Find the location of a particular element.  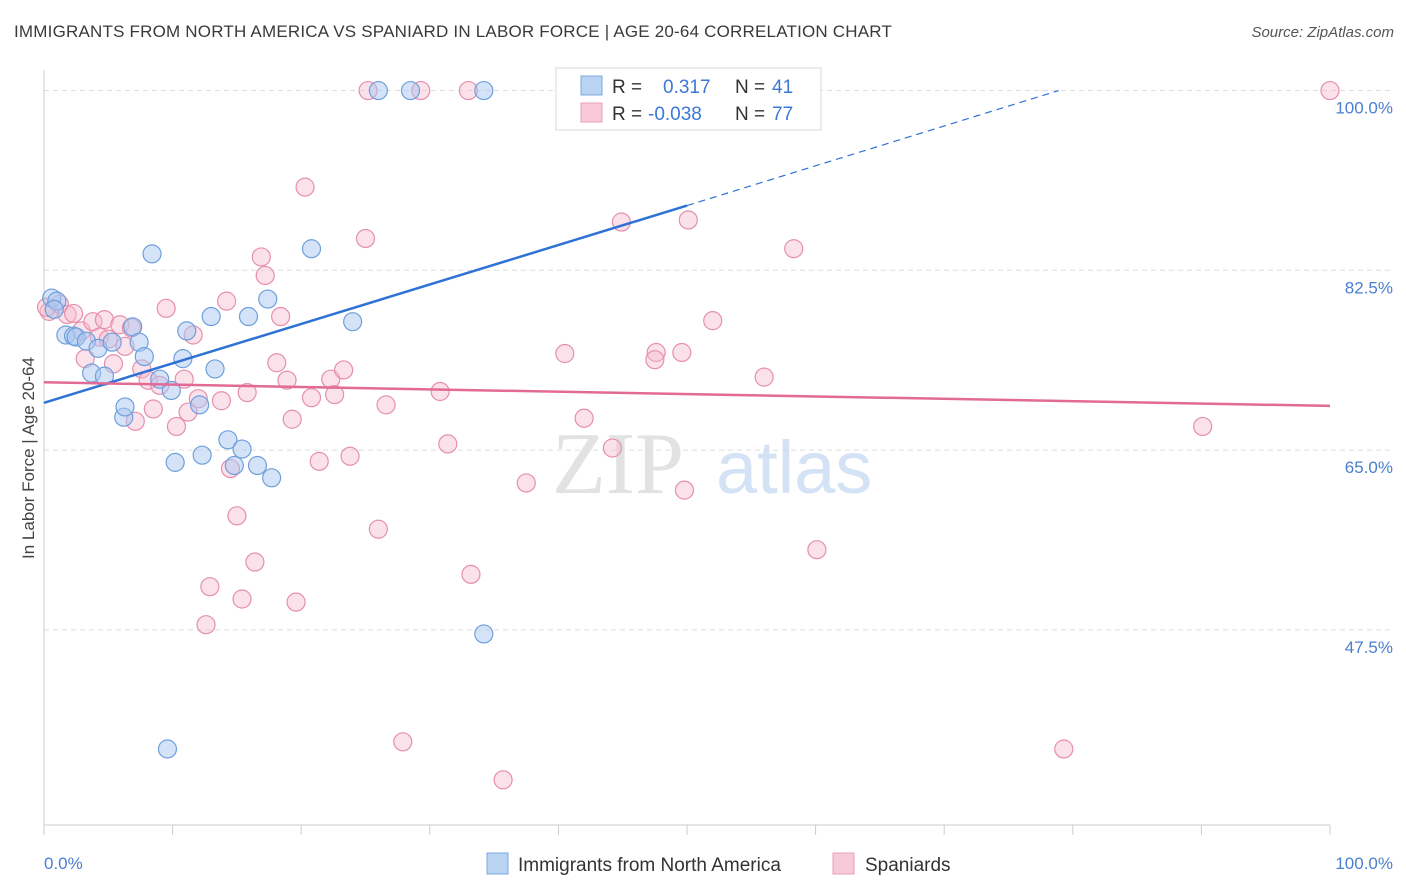

legend-n-label-2: N = is located at coordinates (750, 114).